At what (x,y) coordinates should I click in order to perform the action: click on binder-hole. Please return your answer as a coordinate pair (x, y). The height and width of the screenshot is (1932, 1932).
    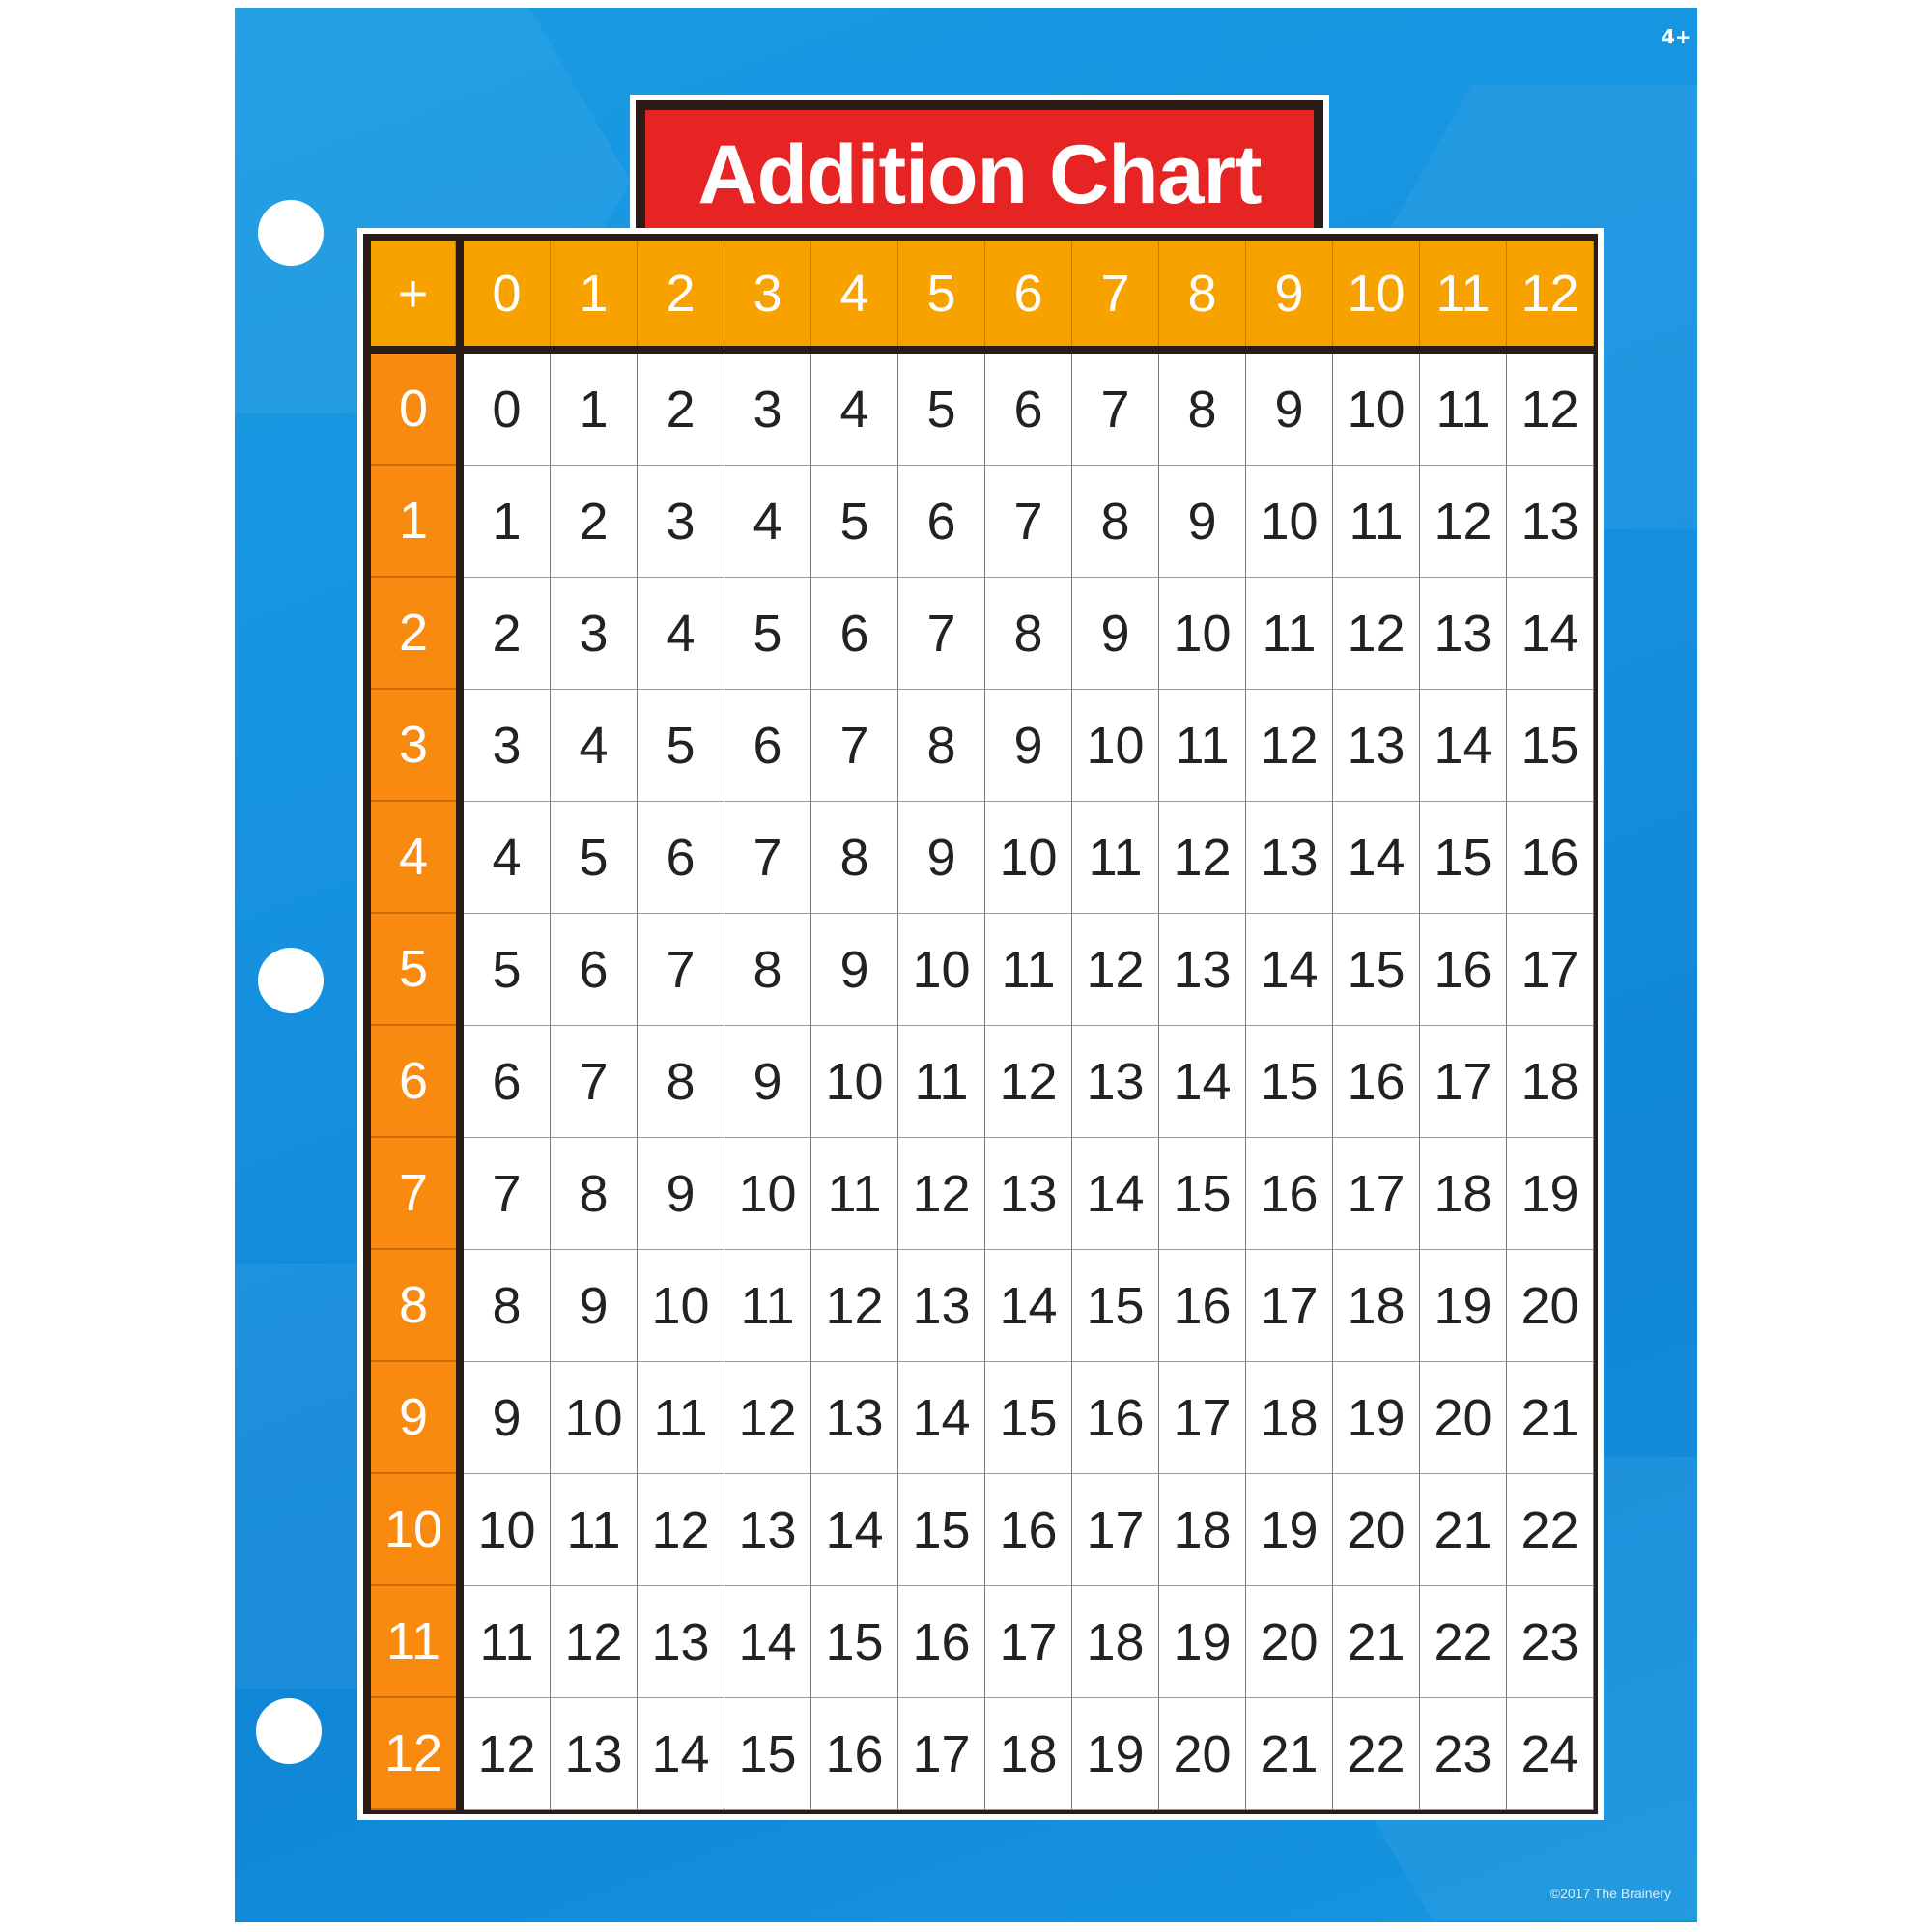
    Looking at the image, I should click on (289, 1731).